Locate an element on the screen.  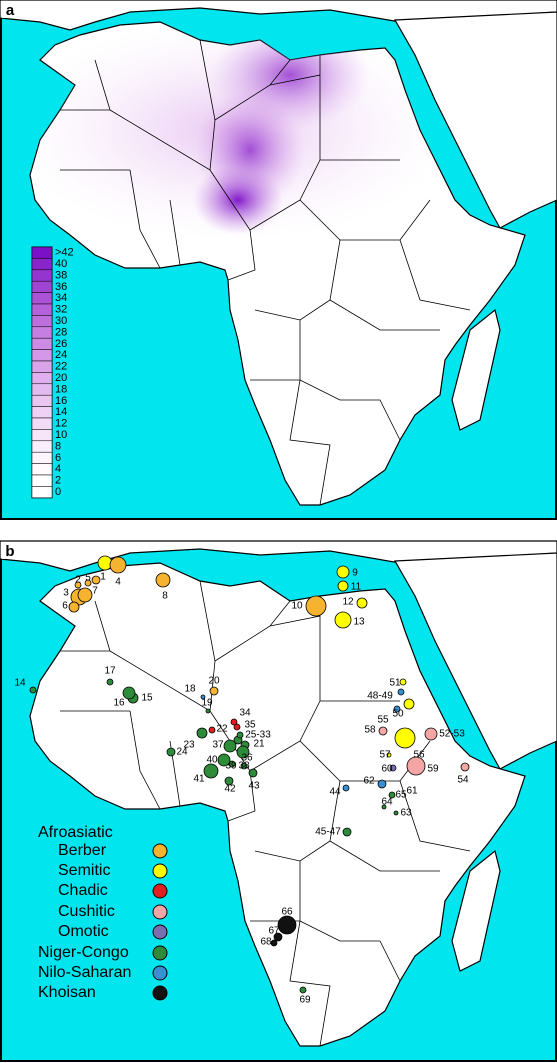
site-label: 48-49 is located at coordinates (380, 696).